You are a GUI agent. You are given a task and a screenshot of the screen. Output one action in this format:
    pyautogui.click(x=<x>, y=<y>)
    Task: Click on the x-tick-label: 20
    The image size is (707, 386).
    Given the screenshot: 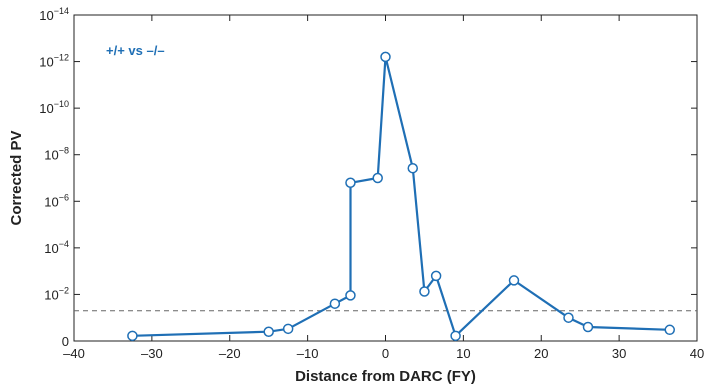 What is the action you would take?
    pyautogui.click(x=541, y=353)
    